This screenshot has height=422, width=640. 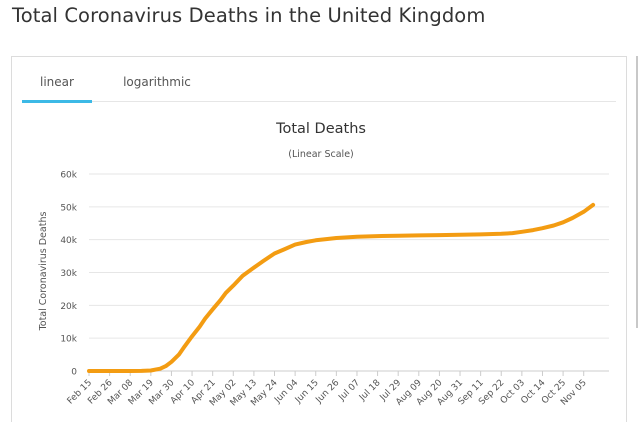 What do you see at coordinates (43, 272) in the screenshot?
I see `y-axis-title: Total Coronavirus Deaths` at bounding box center [43, 272].